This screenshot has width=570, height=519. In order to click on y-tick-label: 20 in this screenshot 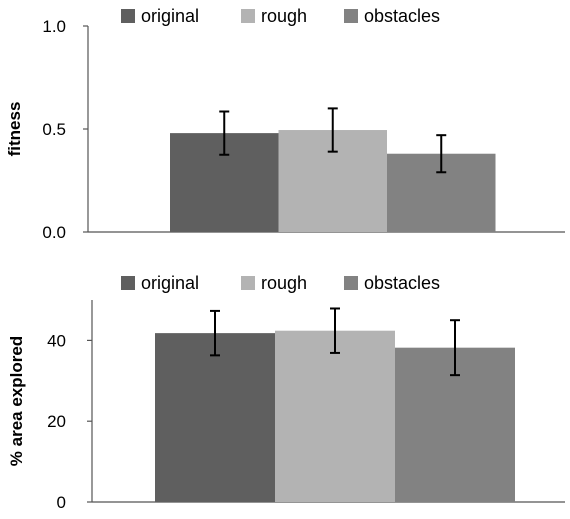, I will do `click(56, 421)`.